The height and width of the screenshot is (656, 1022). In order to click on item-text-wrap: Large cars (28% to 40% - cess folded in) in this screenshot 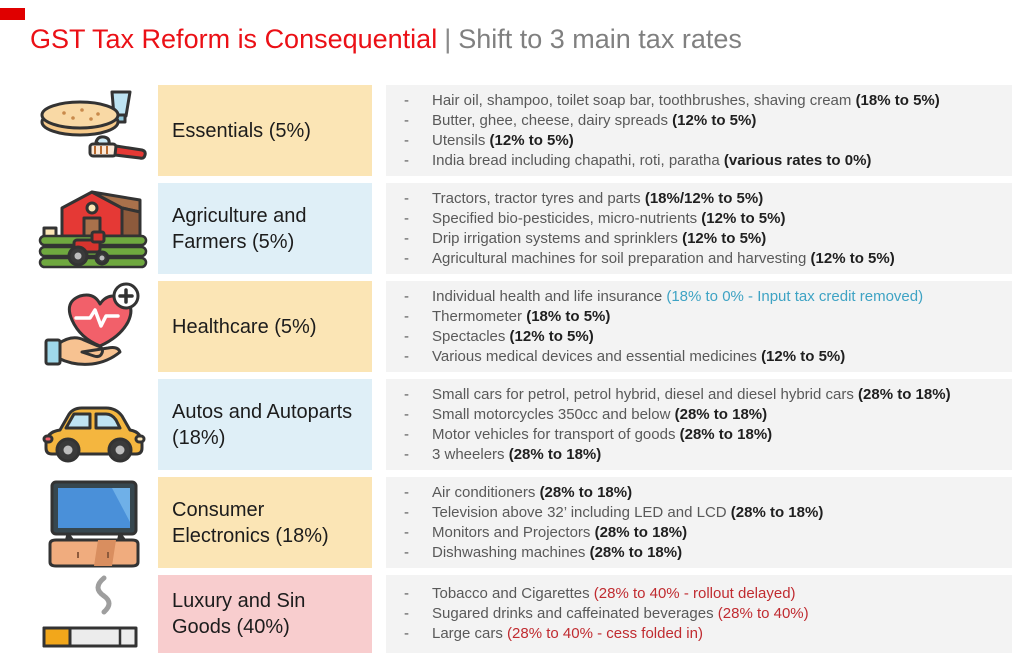, I will do `click(567, 634)`.